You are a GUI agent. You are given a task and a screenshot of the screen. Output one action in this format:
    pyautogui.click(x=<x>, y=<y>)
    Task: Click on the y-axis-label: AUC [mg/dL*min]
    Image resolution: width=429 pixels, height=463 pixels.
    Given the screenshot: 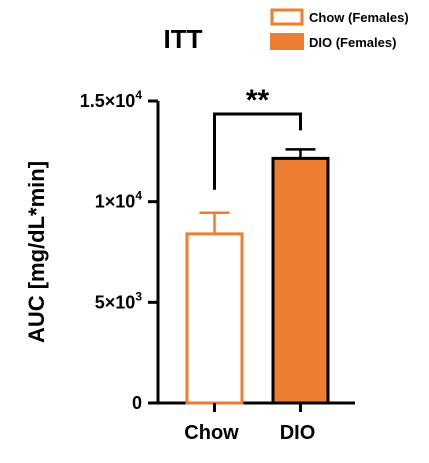 What is the action you would take?
    pyautogui.click(x=36, y=252)
    